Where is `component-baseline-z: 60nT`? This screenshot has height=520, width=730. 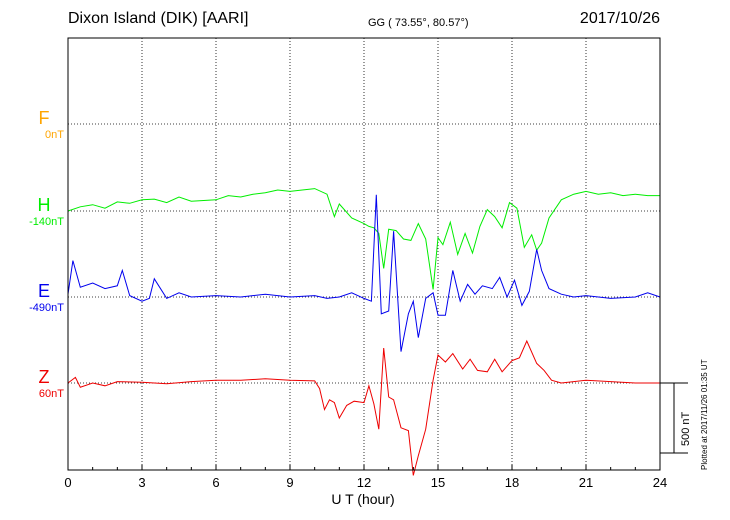 component-baseline-z: 60nT is located at coordinates (51, 394).